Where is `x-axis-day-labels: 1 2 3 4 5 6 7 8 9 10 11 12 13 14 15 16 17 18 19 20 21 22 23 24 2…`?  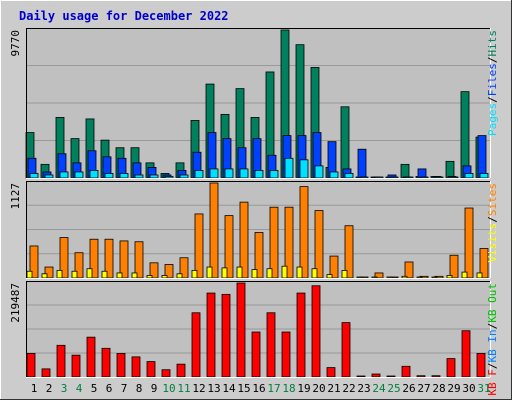 x-axis-day-labels: 1 2 3 4 5 6 7 8 9 10 11 12 13 14 15 16 17 18 19 20 21 22 23 24 2… is located at coordinates (261, 388).